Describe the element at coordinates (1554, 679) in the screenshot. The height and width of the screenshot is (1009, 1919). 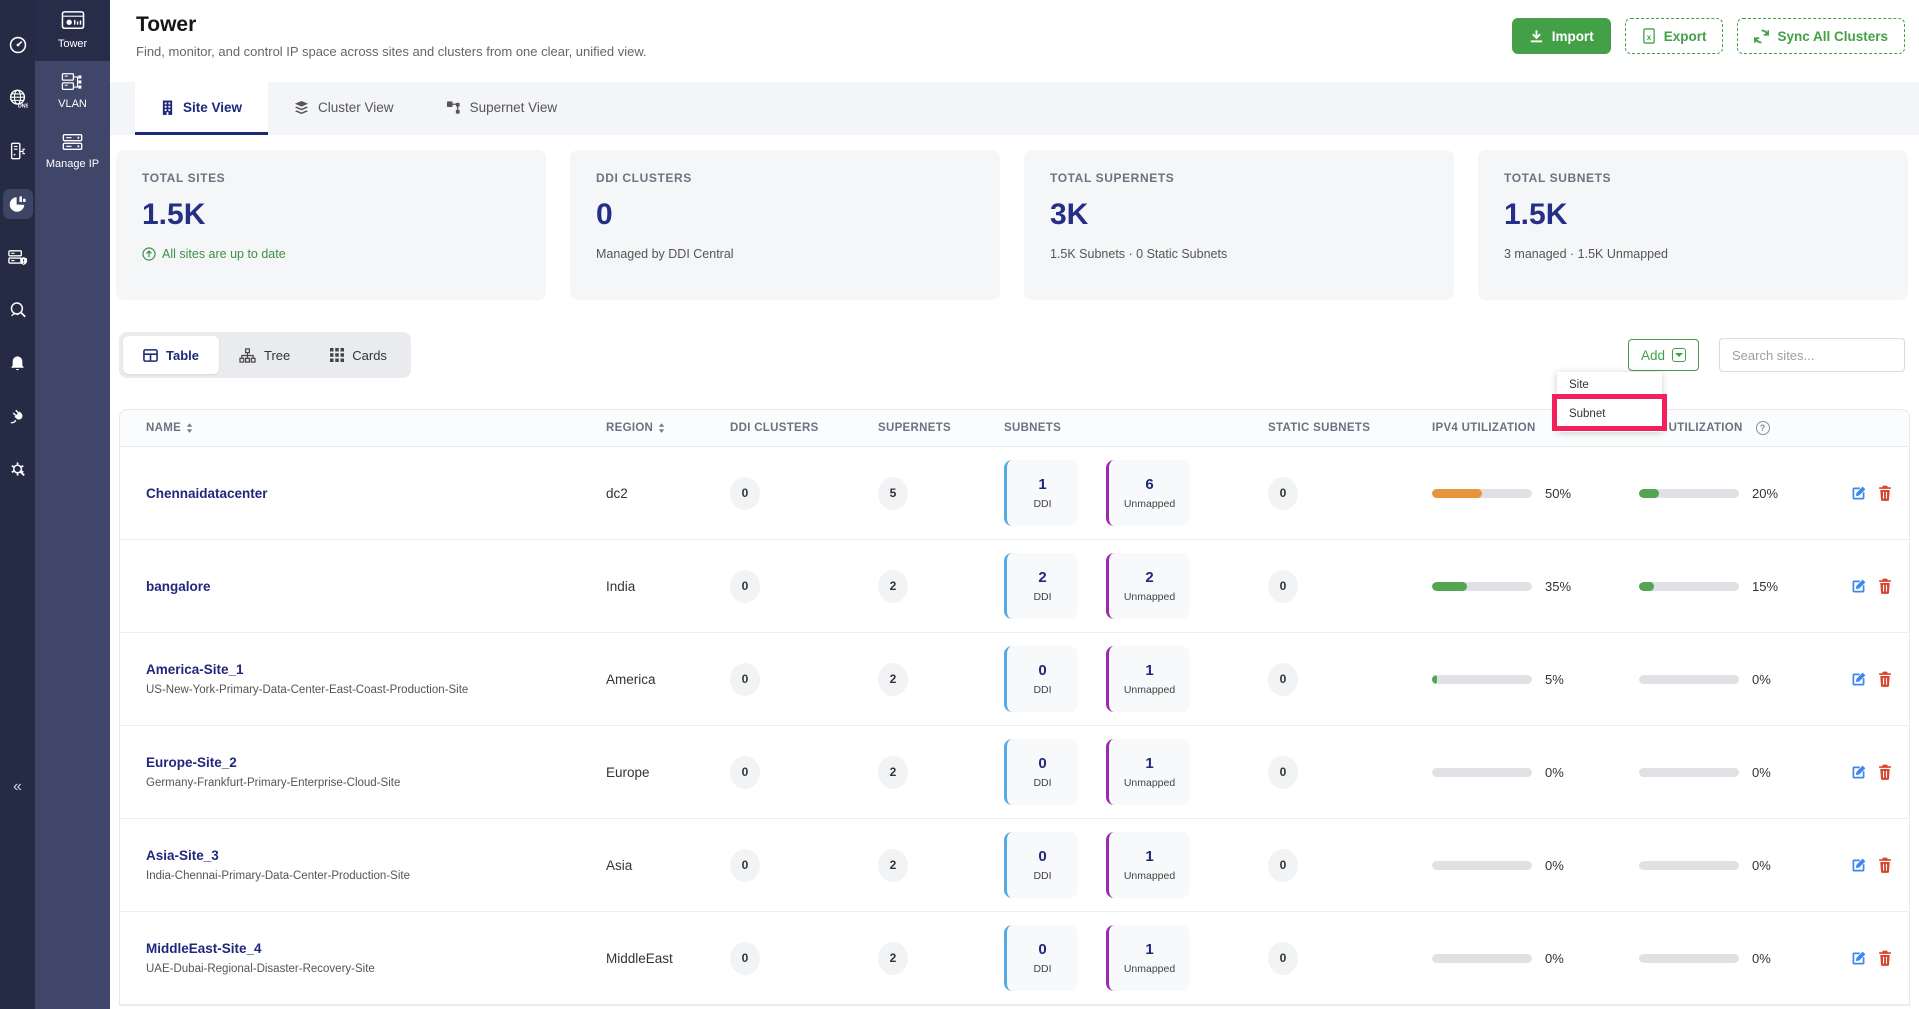
I see `ipv4-utilization-value: 5%` at that location.